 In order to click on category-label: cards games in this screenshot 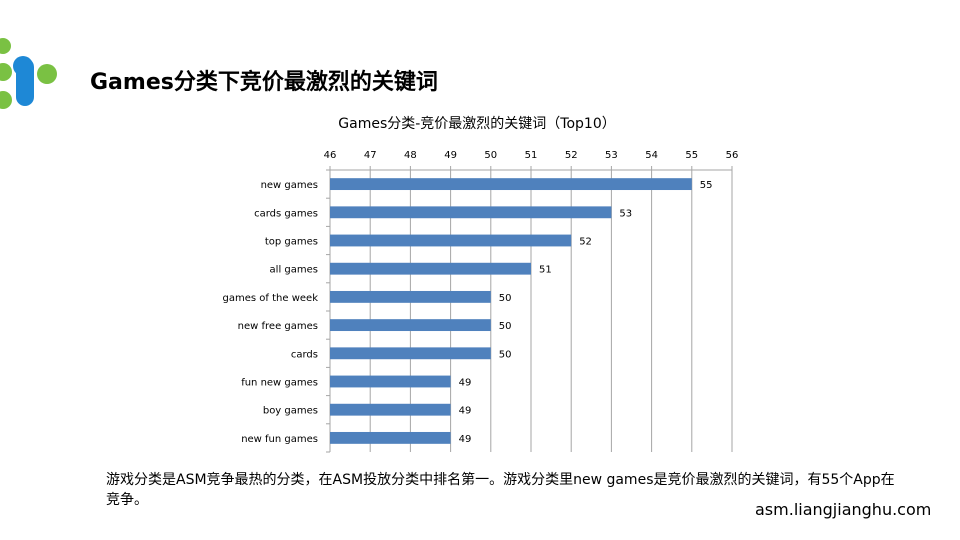, I will do `click(286, 213)`.